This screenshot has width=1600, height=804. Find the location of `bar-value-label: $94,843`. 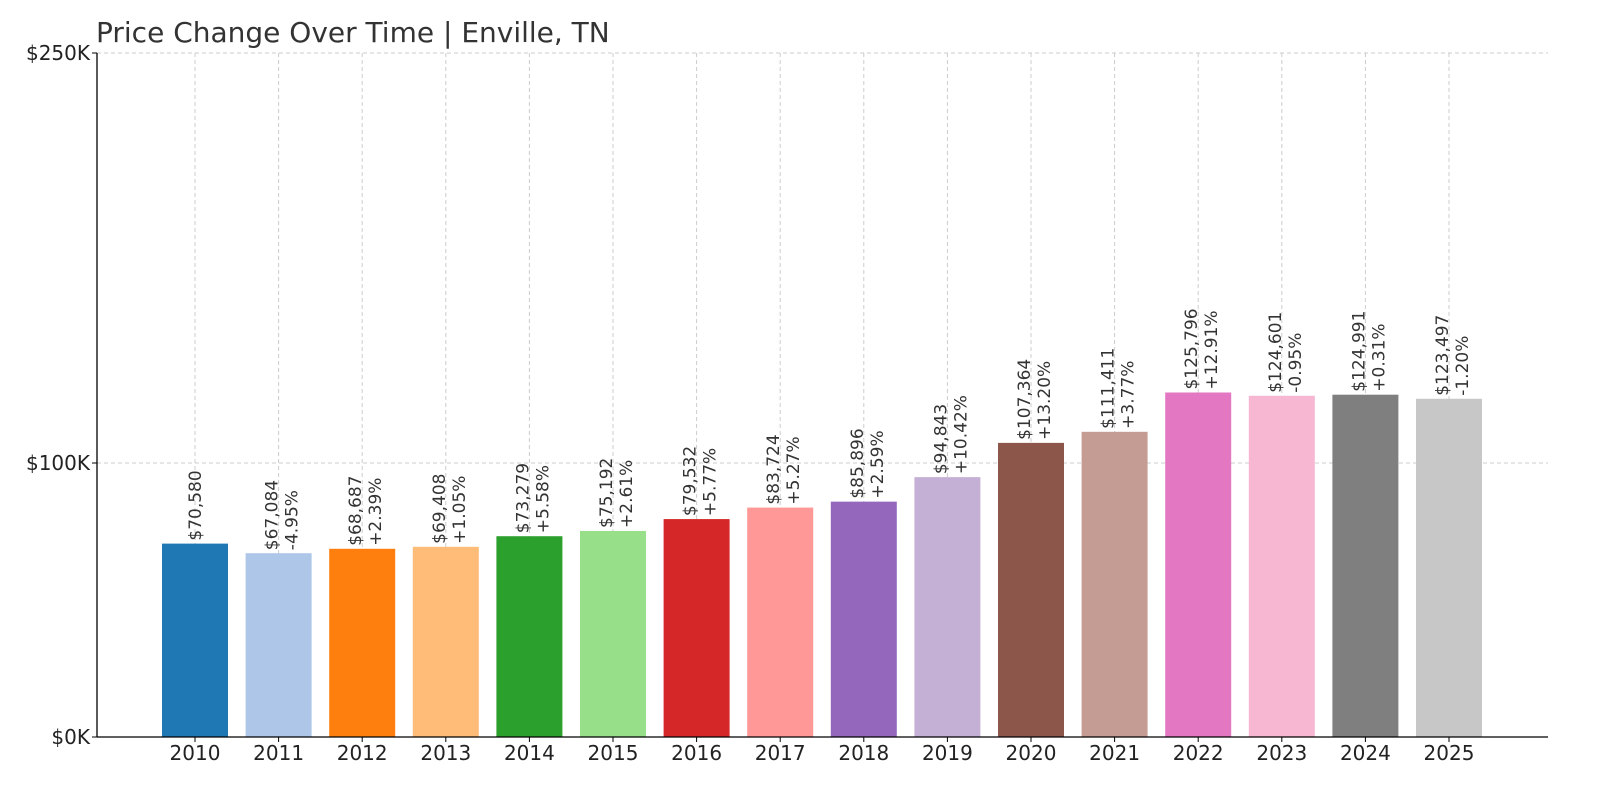

bar-value-label: $94,843 is located at coordinates (941, 439).